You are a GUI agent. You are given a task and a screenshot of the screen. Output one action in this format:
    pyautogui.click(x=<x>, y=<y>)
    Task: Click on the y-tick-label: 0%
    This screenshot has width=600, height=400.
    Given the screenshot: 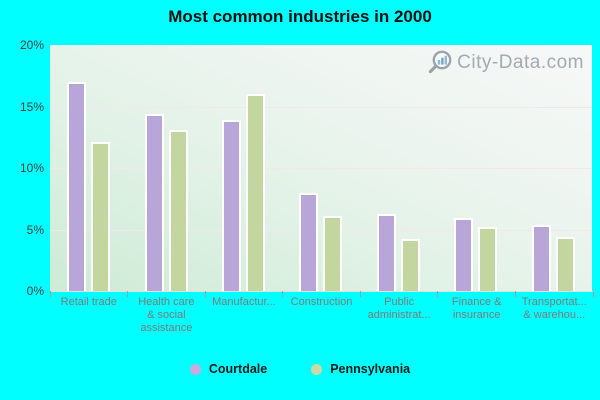 What is the action you would take?
    pyautogui.click(x=35, y=291)
    